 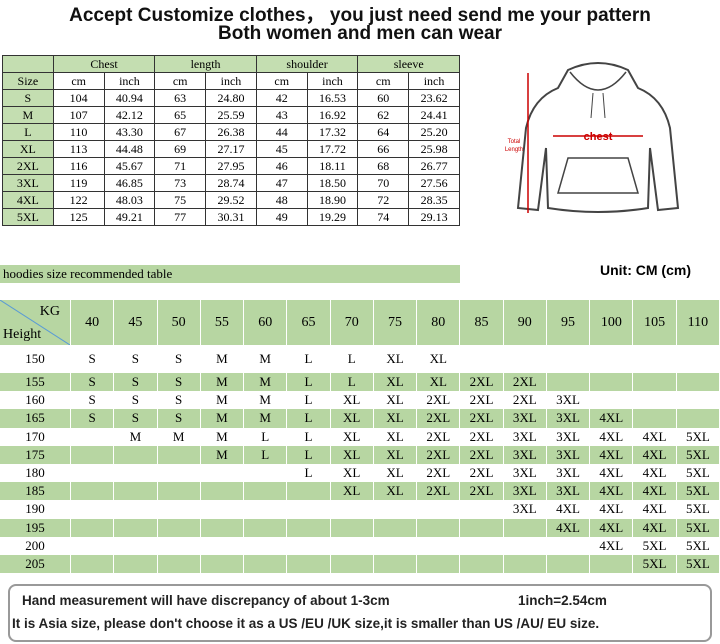 I want to click on kg-header: 95, so click(x=568, y=322).